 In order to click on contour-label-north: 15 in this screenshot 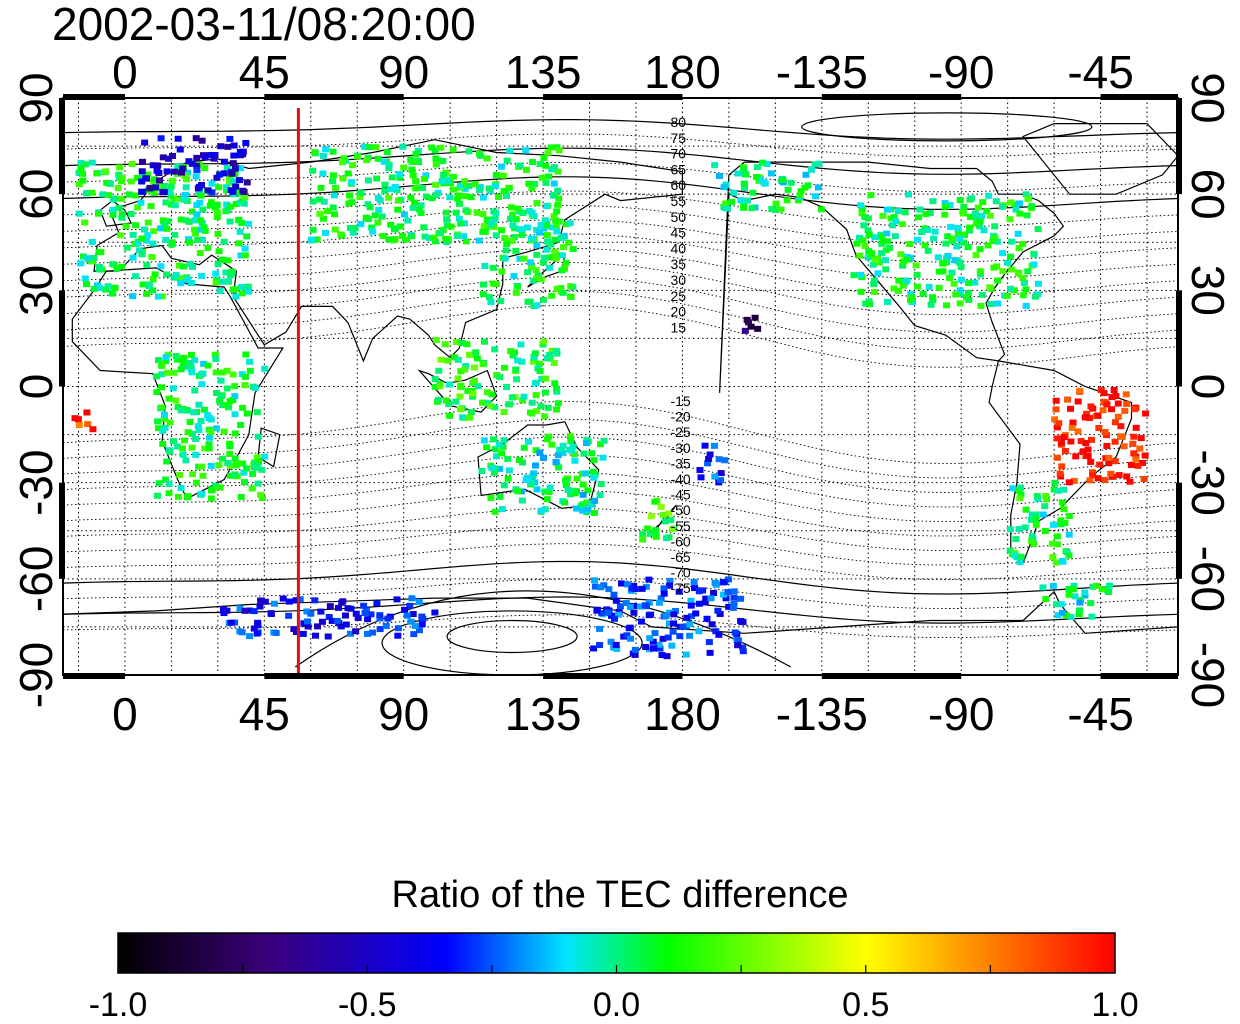, I will do `click(678, 327)`.